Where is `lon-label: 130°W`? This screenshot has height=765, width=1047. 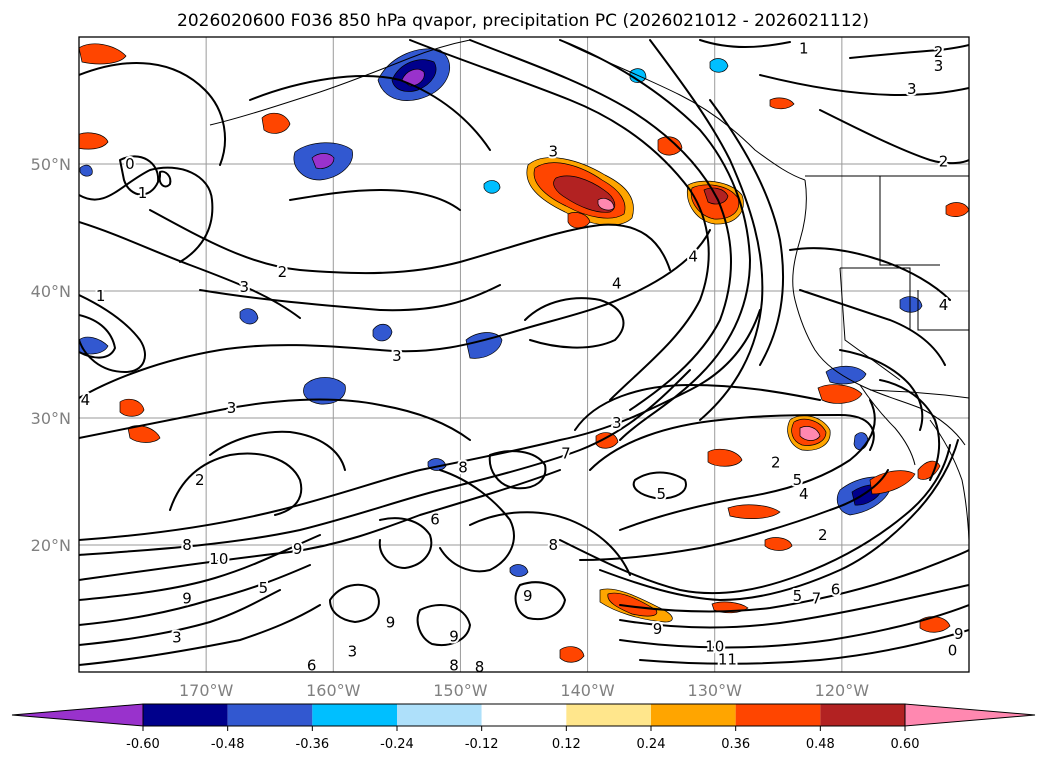
lon-label: 130°W is located at coordinates (715, 690).